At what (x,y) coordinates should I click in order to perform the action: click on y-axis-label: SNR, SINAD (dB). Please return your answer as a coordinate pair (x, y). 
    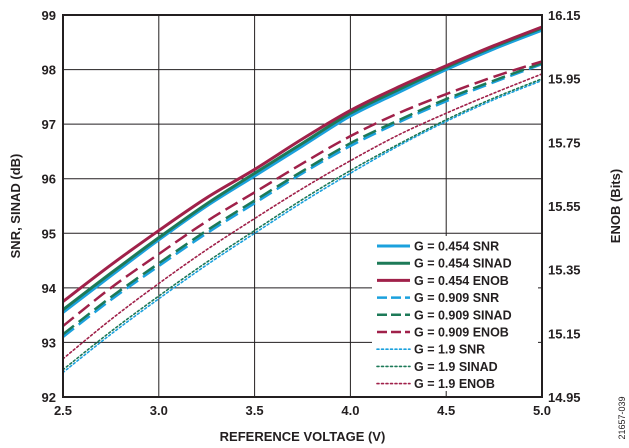
    Looking at the image, I should click on (15, 206).